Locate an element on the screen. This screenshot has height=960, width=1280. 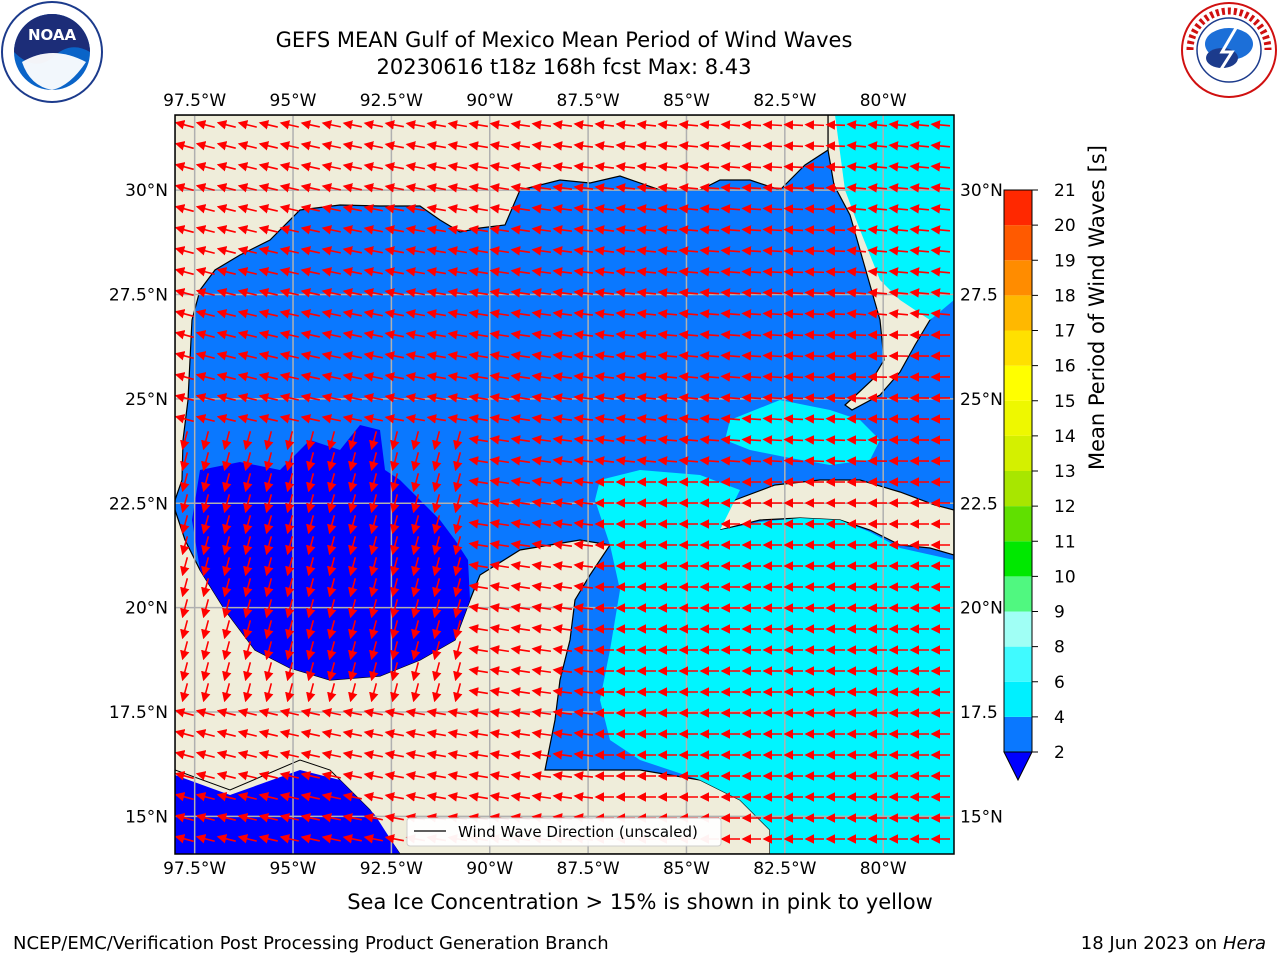
y-tick-label-right: 25°N is located at coordinates (981, 400).